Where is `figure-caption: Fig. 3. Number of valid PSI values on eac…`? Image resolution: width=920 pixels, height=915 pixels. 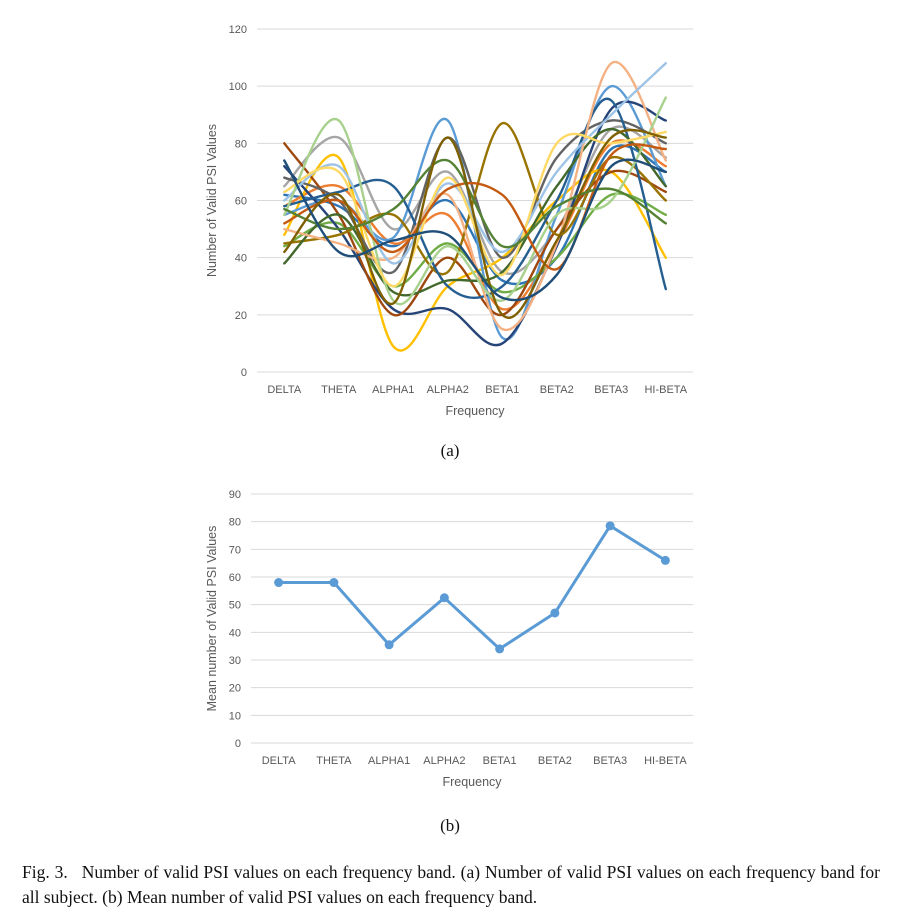
figure-caption: Fig. 3. Number of valid PSI values on eac… is located at coordinates (451, 885).